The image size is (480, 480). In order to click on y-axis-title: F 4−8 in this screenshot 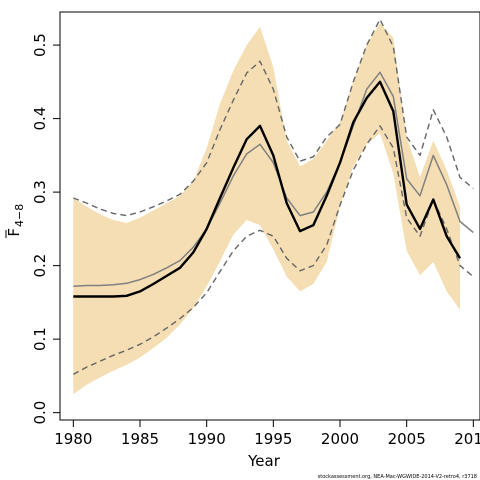, I will do `click(15, 221)`.